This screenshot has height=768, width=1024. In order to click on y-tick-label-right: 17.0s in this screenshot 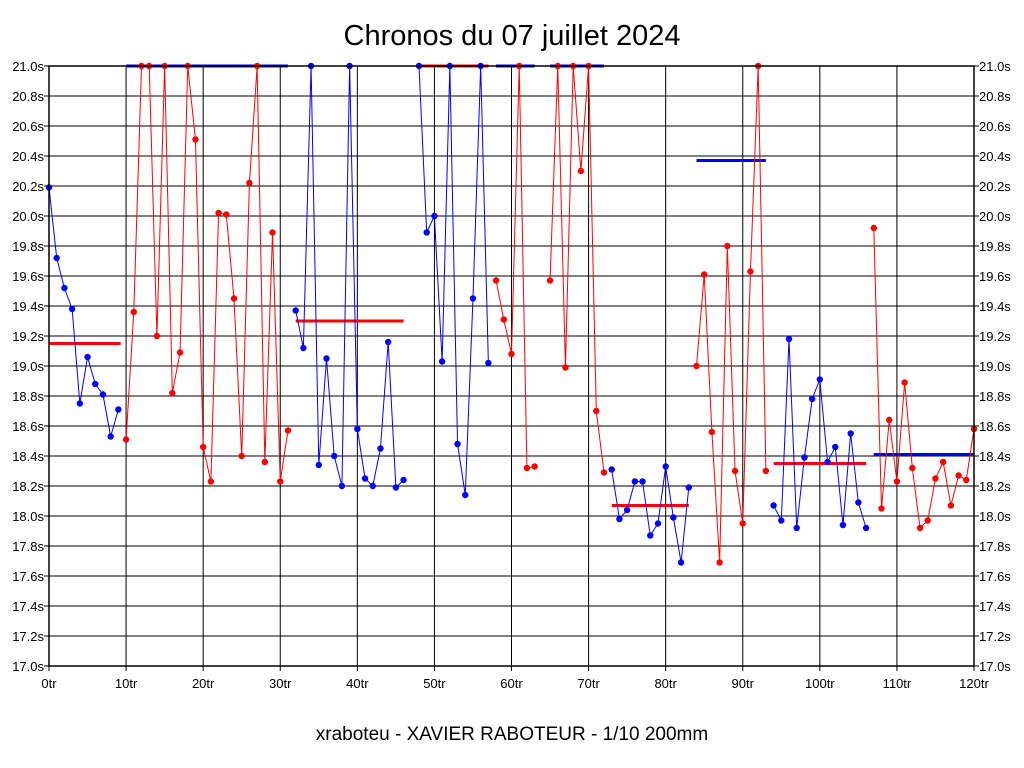, I will do `click(995, 666)`.